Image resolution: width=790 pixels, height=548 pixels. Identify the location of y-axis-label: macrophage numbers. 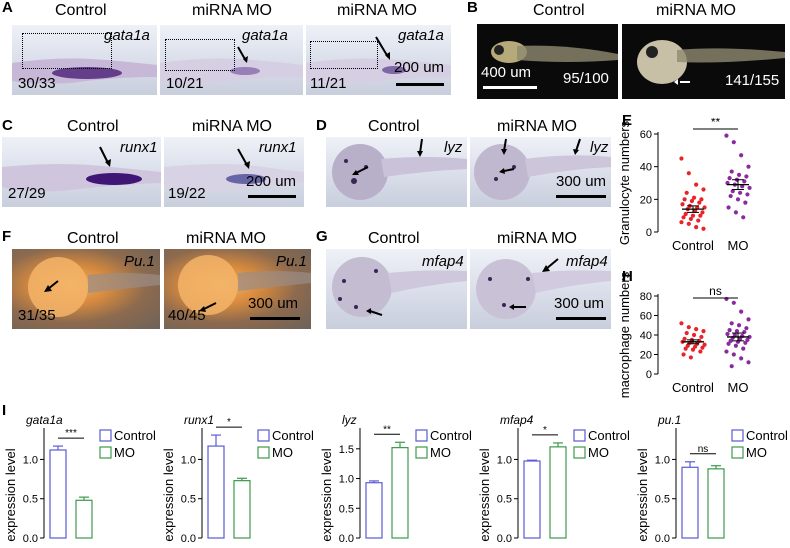
(624, 334).